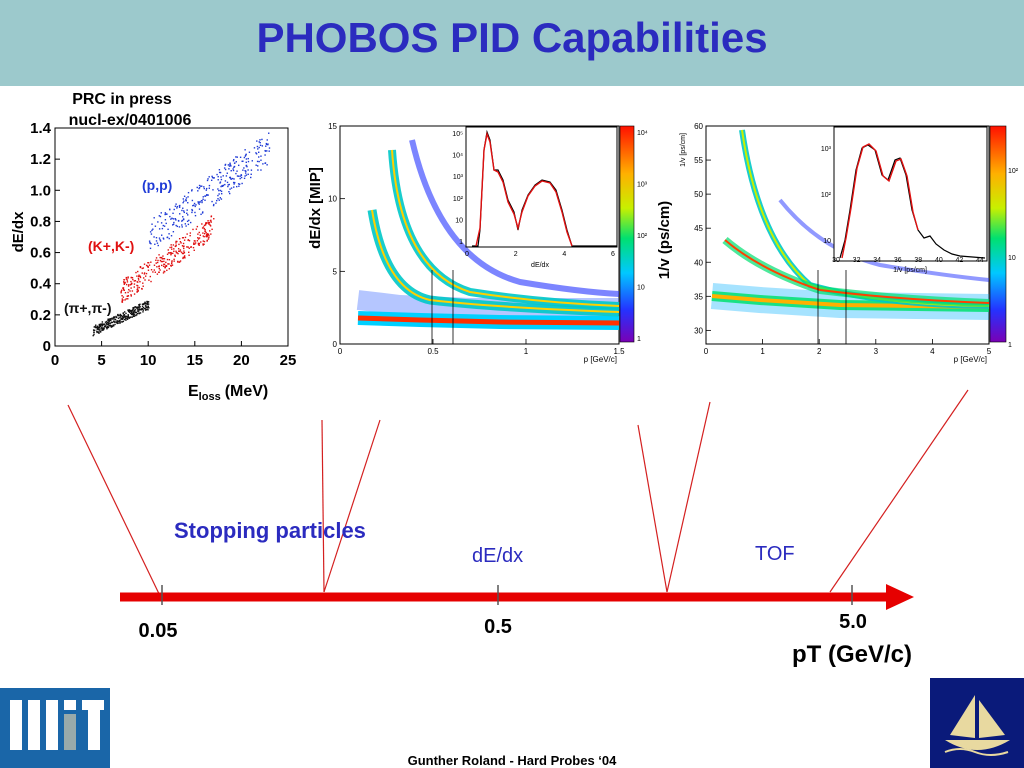 Image resolution: width=1024 pixels, height=768 pixels. Describe the element at coordinates (876, 351) in the screenshot. I see `x-tick-label: 3` at that location.